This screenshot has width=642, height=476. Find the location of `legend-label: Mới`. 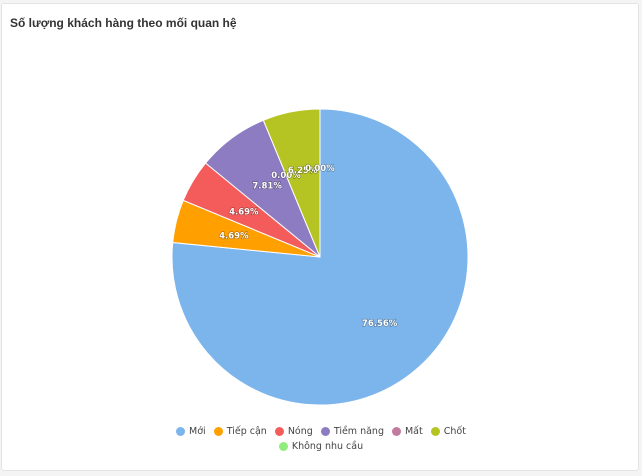

legend-label: Mới is located at coordinates (197, 431).